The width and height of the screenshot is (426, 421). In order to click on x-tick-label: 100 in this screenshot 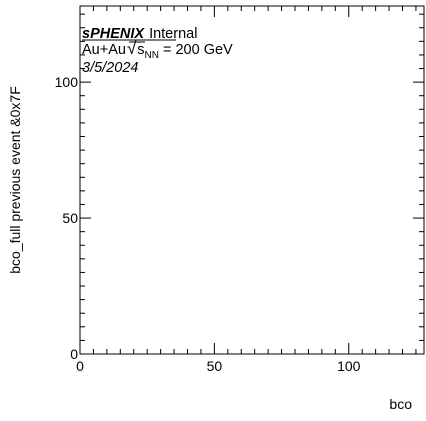, I will do `click(349, 366)`.